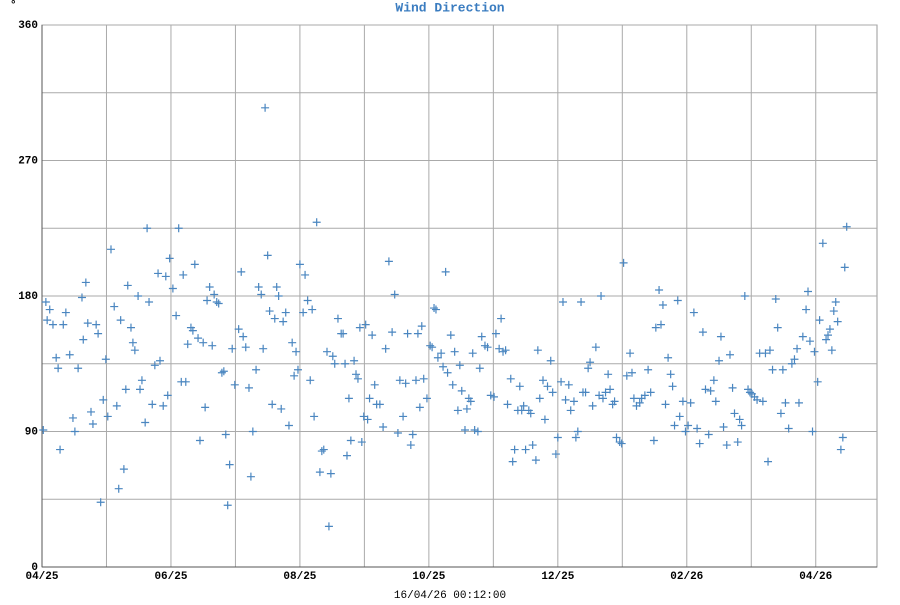 This screenshot has height=605, width=900. I want to click on x-tick-label: 08/25, so click(299, 577).